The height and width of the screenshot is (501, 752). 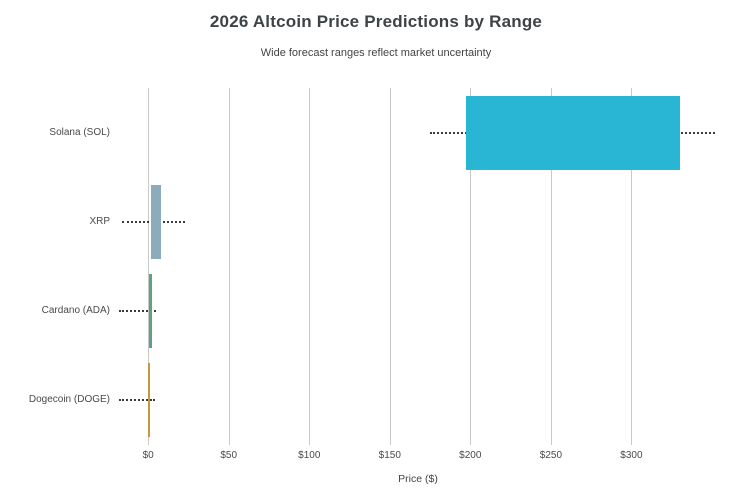 I want to click on x-tick-label: $300, so click(x=631, y=455).